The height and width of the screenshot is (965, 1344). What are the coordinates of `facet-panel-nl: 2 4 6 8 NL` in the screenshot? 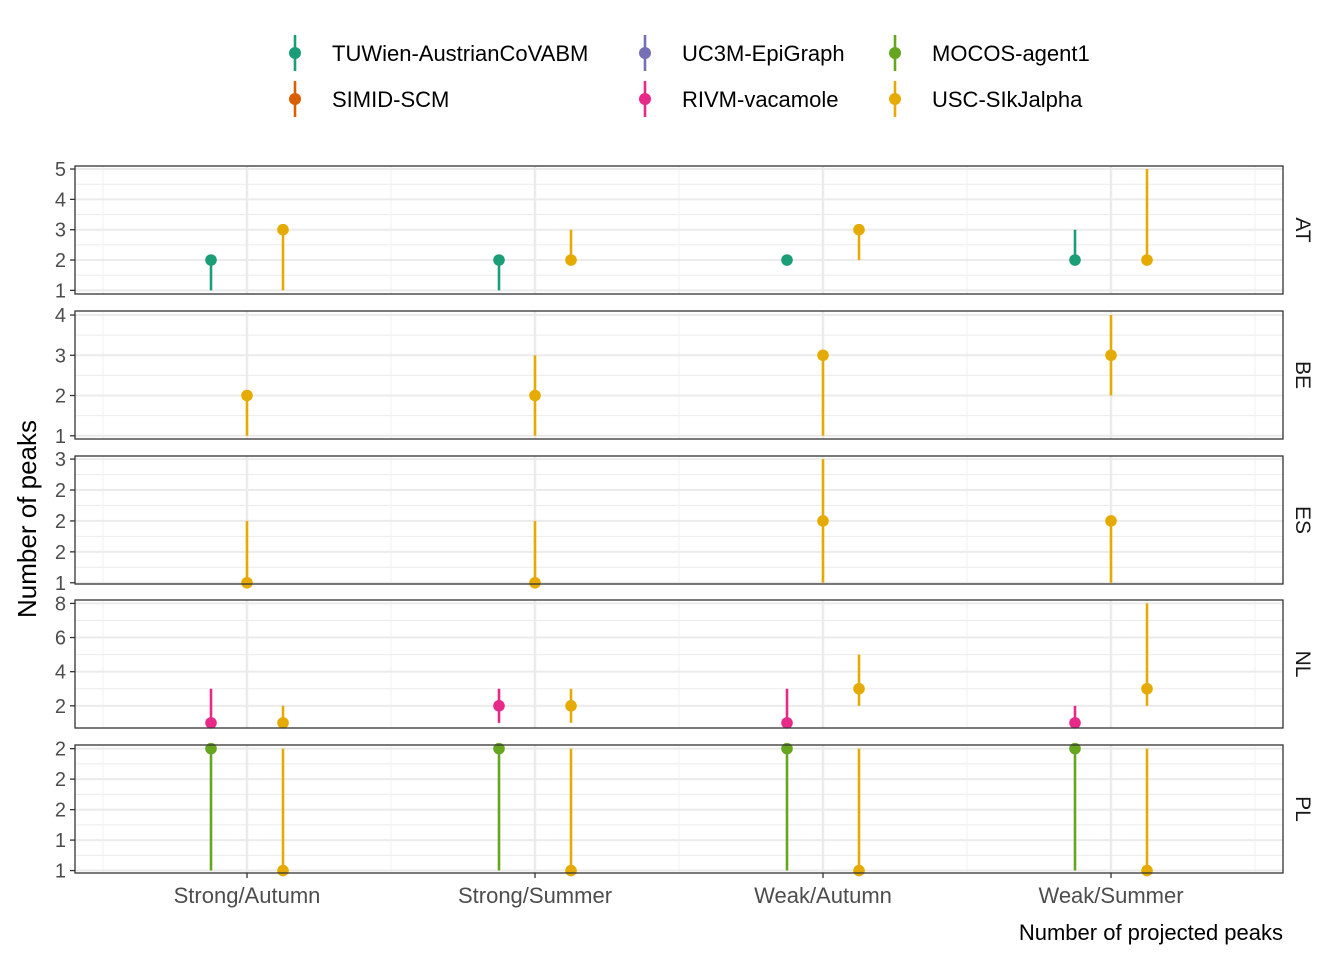 It's located at (684, 661).